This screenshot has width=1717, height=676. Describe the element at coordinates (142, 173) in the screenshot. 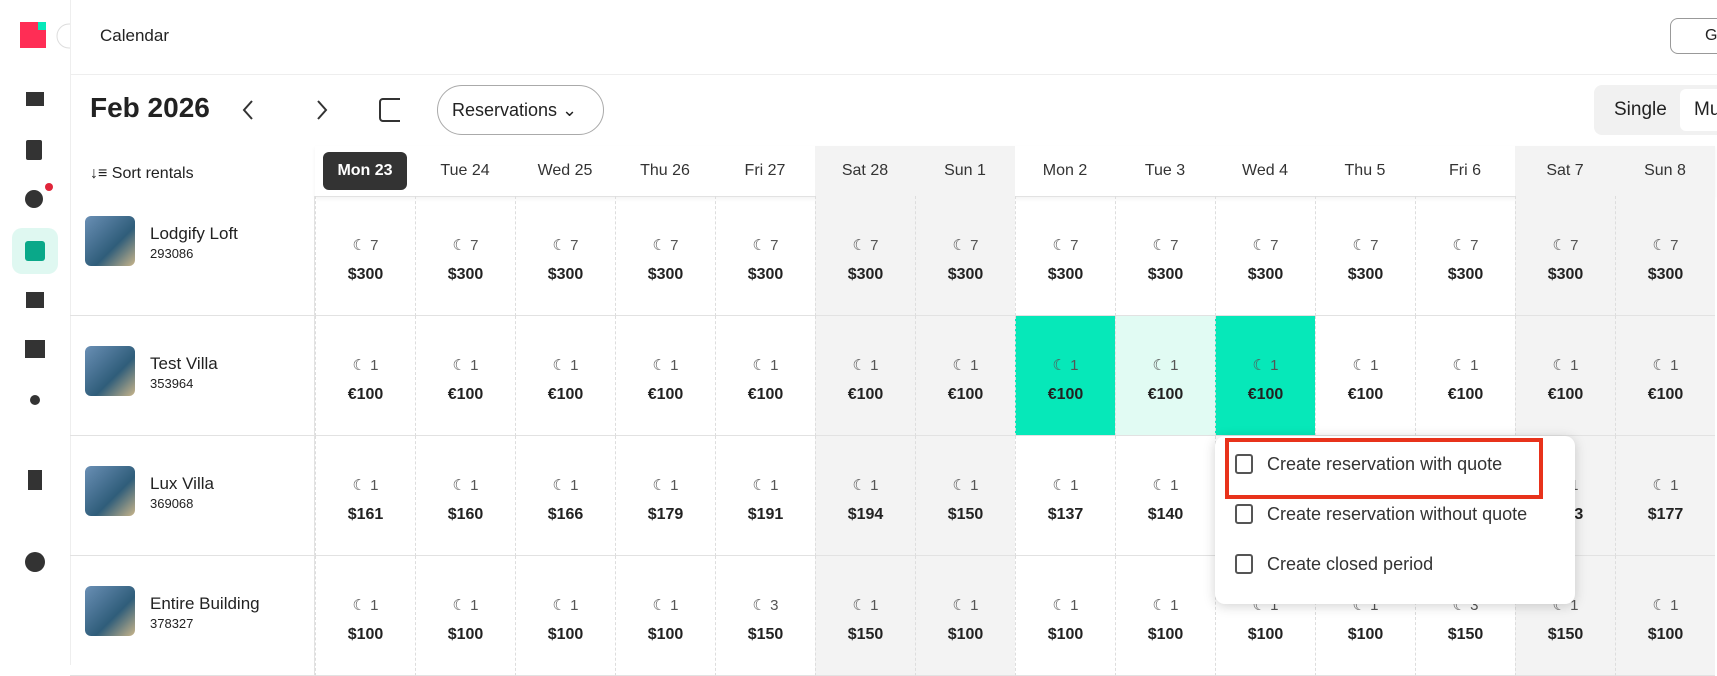

I see `sort-button: ↓≡ Sort rentals` at that location.